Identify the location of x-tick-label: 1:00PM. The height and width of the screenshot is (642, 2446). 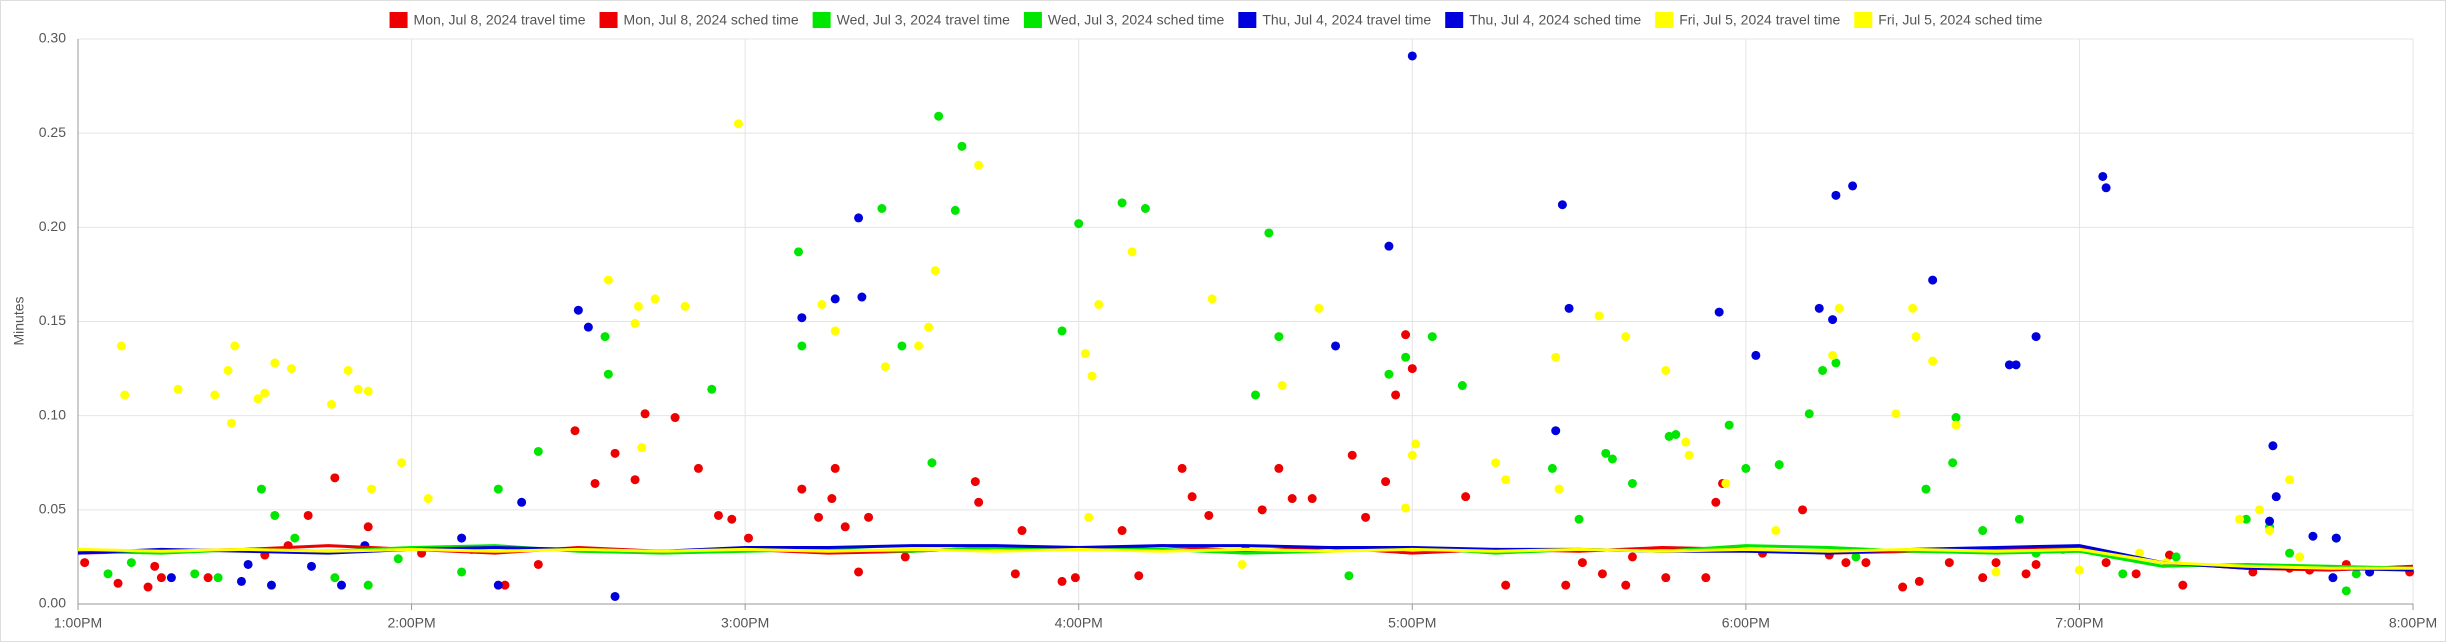
(78, 623).